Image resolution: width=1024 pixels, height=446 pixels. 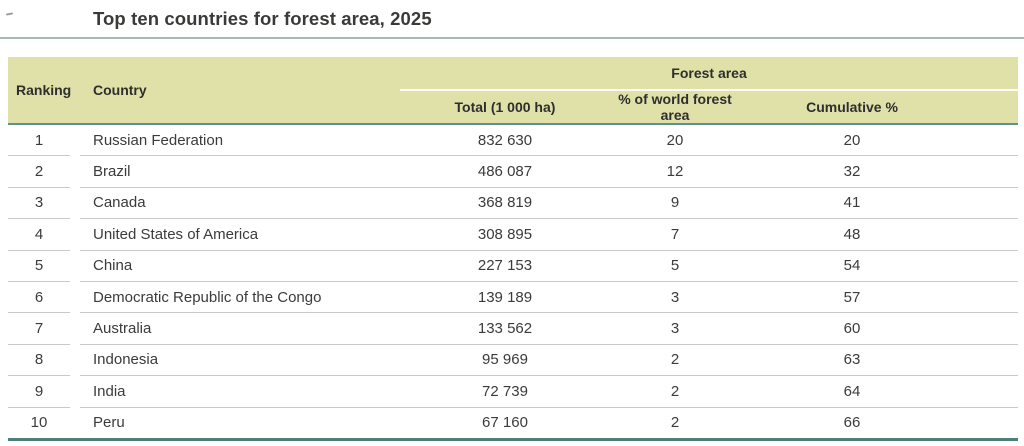 What do you see at coordinates (879, 298) in the screenshot?
I see `cumulative-cell: 57` at bounding box center [879, 298].